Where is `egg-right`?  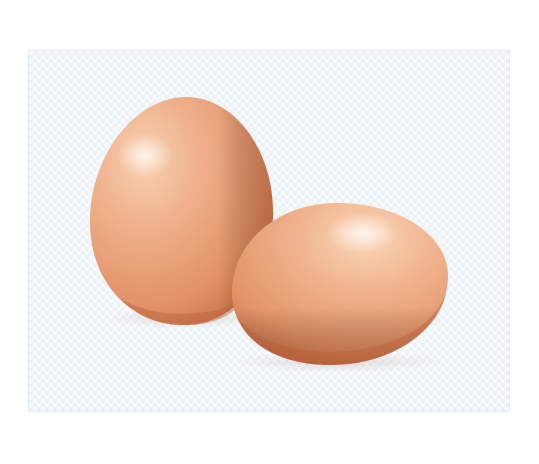 egg-right is located at coordinates (340, 284).